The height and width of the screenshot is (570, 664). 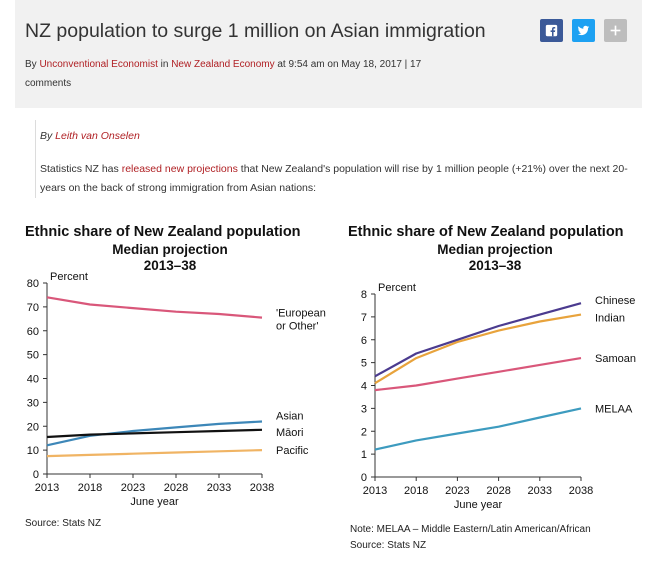 What do you see at coordinates (478, 505) in the screenshot?
I see `chart1-x-label: June year` at bounding box center [478, 505].